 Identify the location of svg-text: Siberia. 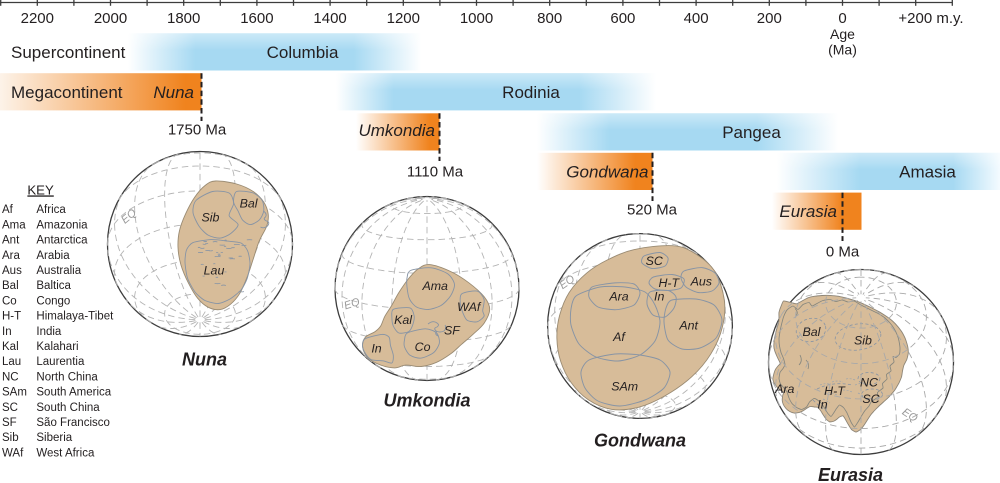
(54, 438).